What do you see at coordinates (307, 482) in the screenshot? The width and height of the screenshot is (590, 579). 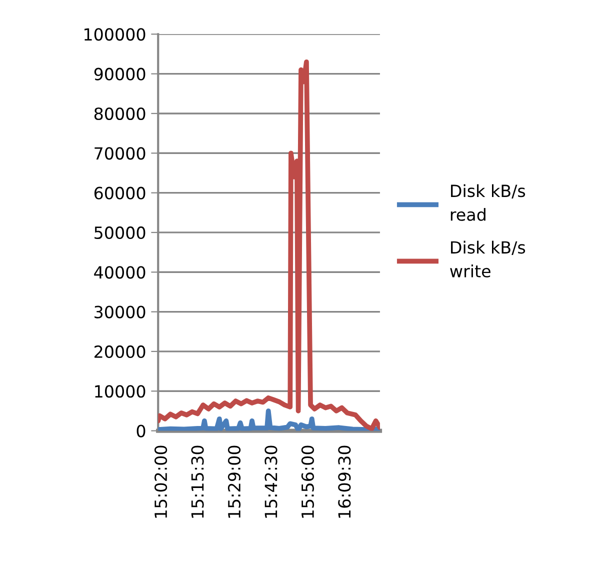 I see `x-tick-label: 15:56:00` at bounding box center [307, 482].